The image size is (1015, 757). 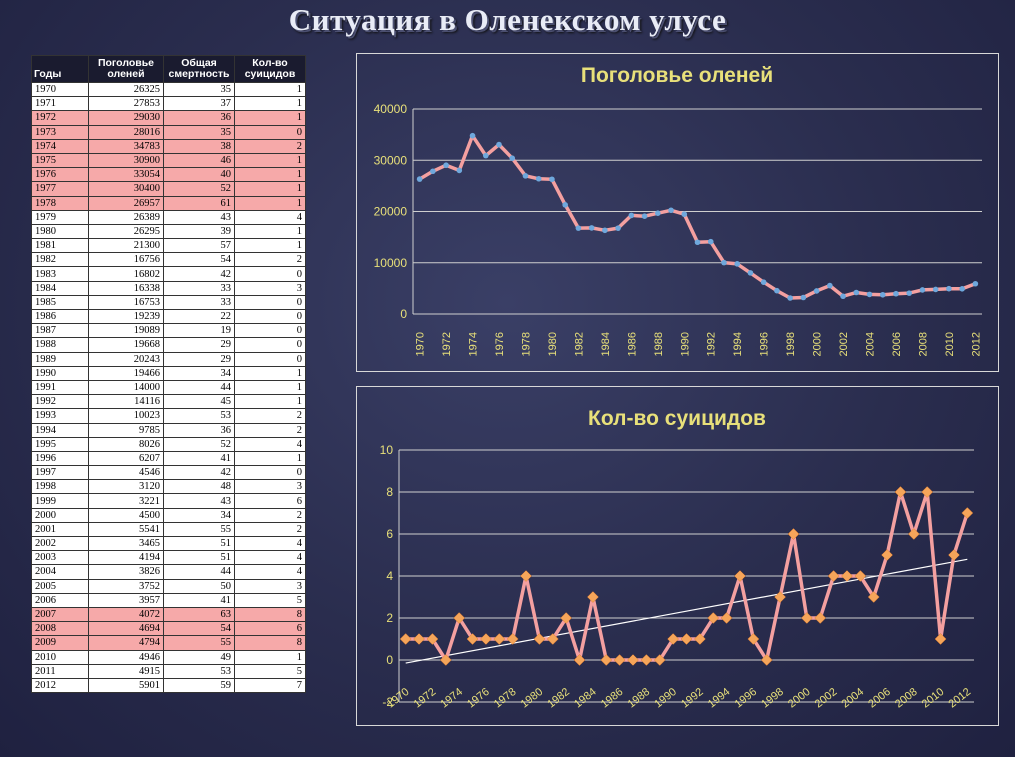 What do you see at coordinates (126, 373) in the screenshot?
I see `cell-reindeer: 19466` at bounding box center [126, 373].